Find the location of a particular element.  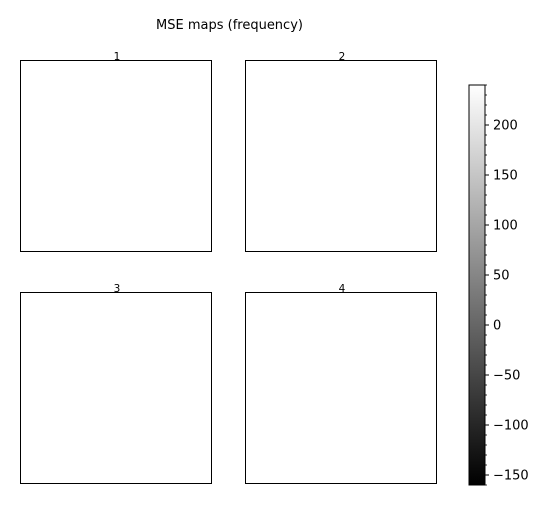

colorbar-tick-label: 0 is located at coordinates (497, 326).